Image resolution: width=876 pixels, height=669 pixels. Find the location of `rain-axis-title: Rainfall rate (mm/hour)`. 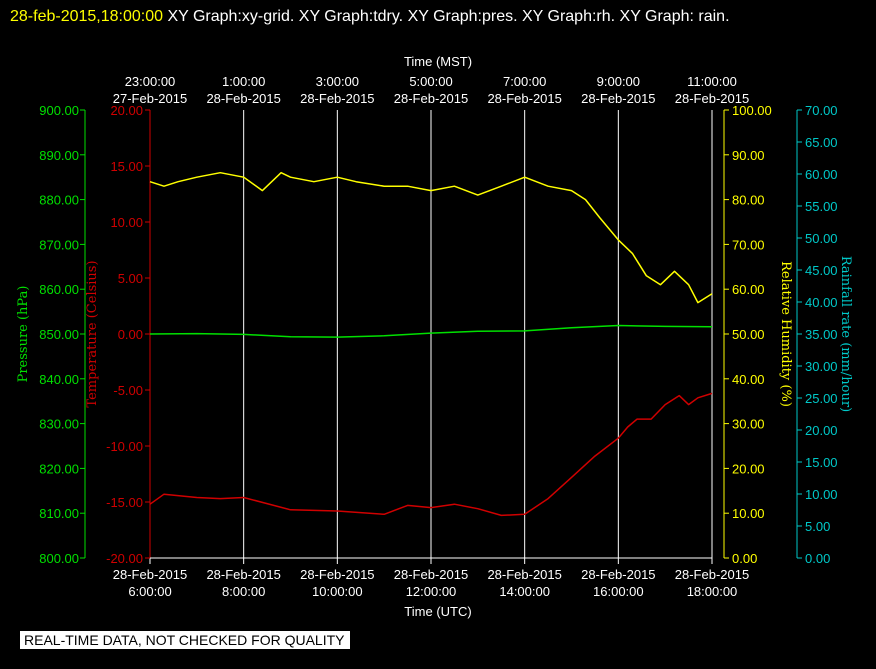

rain-axis-title: Rainfall rate (mm/hour) is located at coordinates (845, 334).